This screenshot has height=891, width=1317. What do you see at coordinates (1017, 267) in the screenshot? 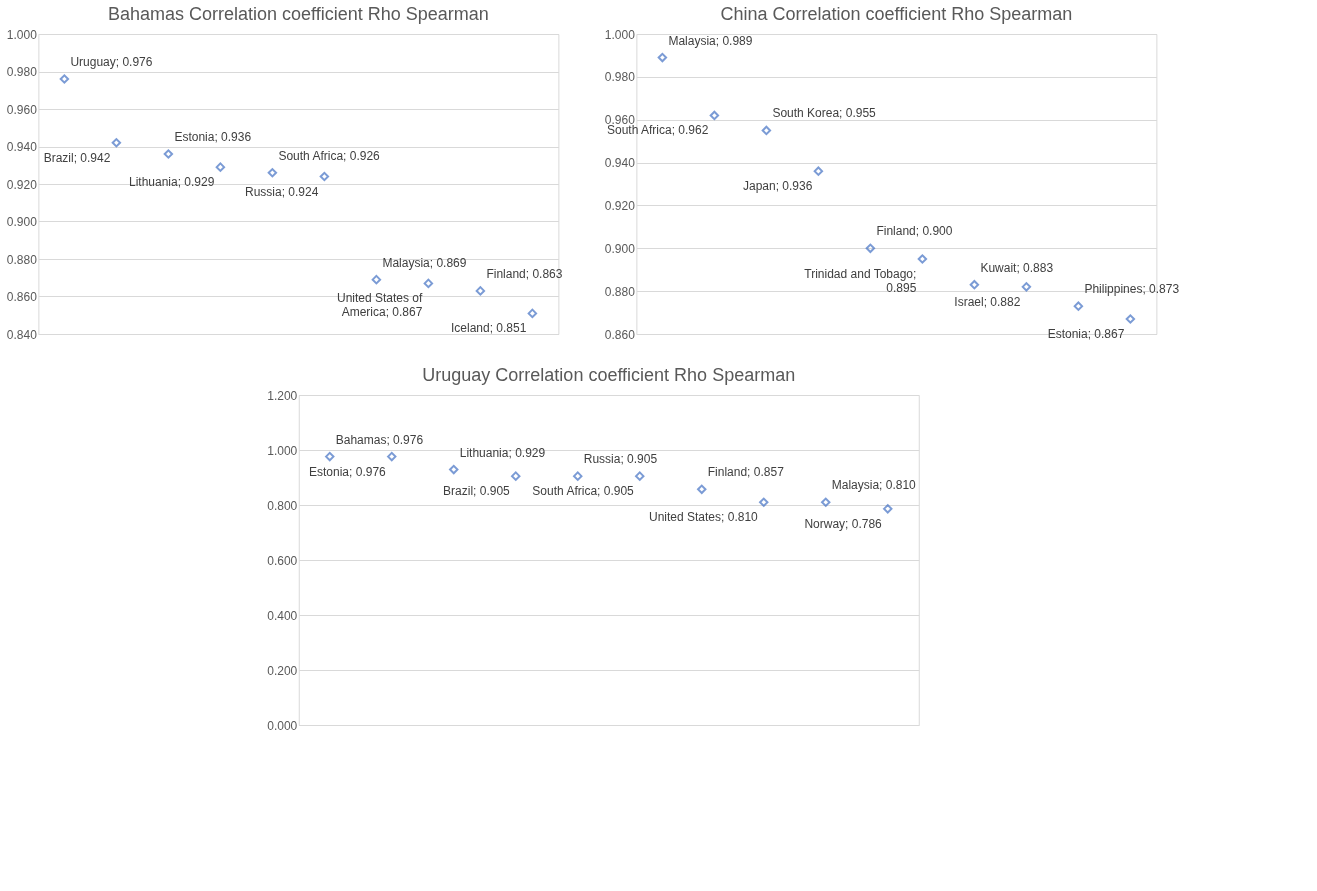
I see `data-label: Kuwait; 0.883` at bounding box center [1017, 267].